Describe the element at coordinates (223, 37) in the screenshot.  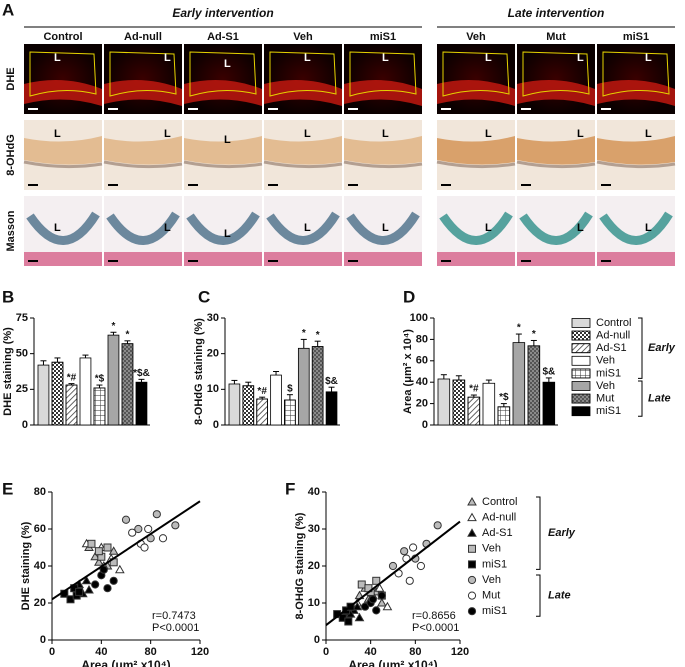
I see `column-label: Ad-S1` at that location.